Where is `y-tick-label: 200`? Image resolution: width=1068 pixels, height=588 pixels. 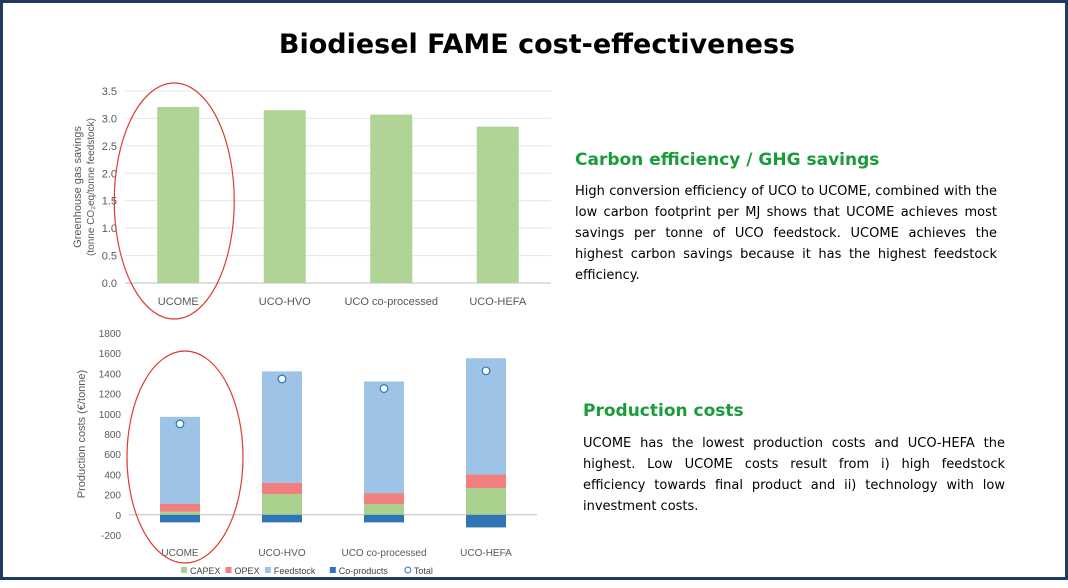 y-tick-label: 200 is located at coordinates (112, 496).